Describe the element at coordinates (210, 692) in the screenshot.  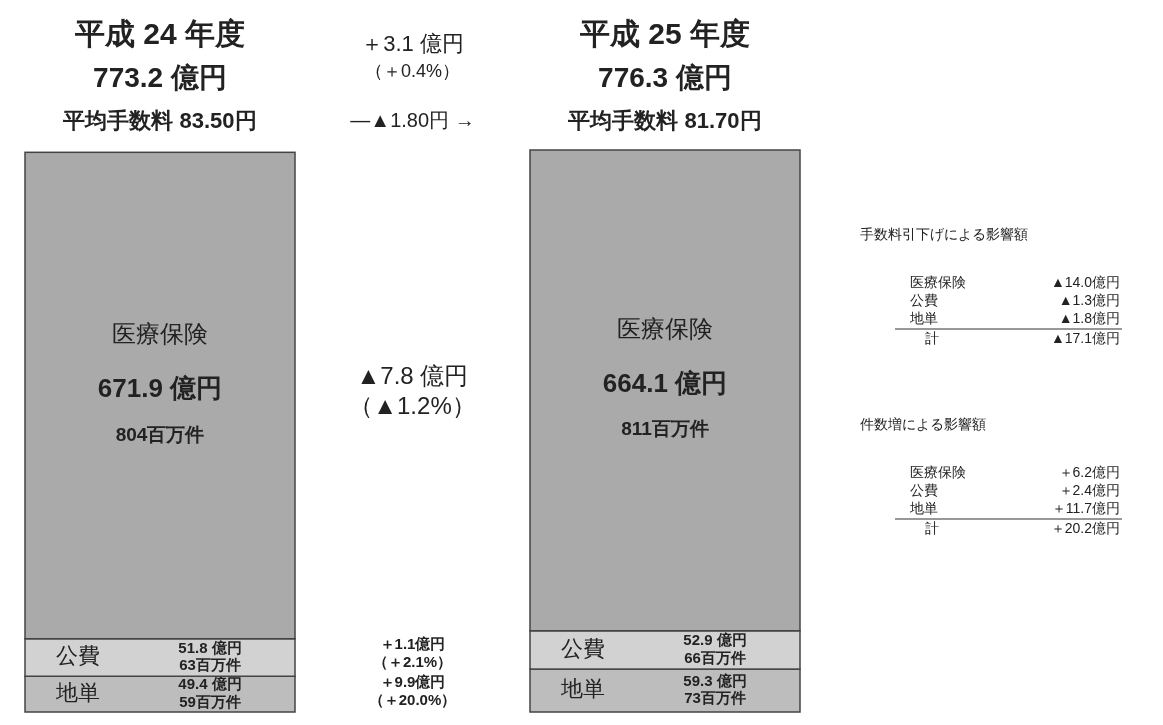
I see `value-label: 49.4 億円 59百万件` at that location.